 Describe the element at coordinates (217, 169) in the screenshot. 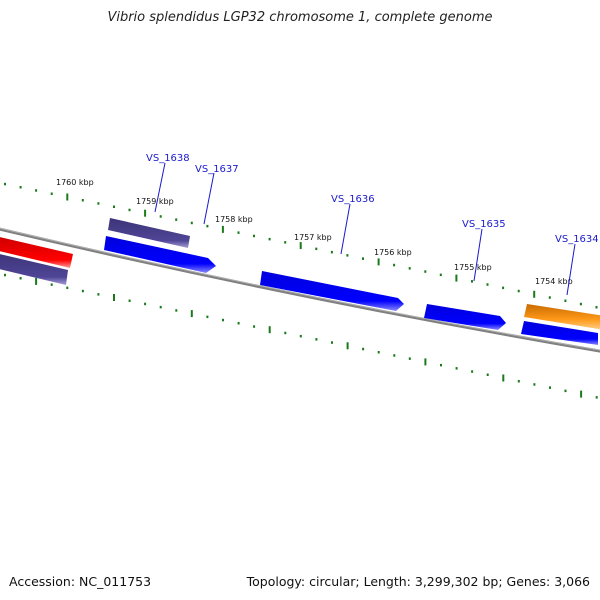

I see `gene-label: VS_1637` at that location.